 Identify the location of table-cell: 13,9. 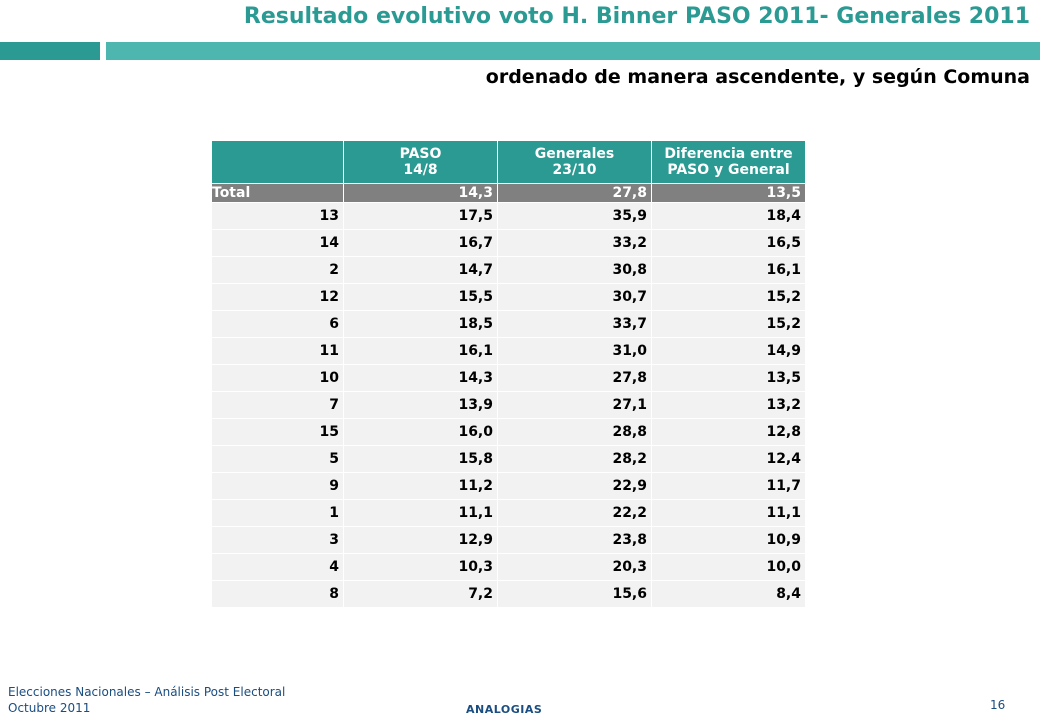
(420, 405).